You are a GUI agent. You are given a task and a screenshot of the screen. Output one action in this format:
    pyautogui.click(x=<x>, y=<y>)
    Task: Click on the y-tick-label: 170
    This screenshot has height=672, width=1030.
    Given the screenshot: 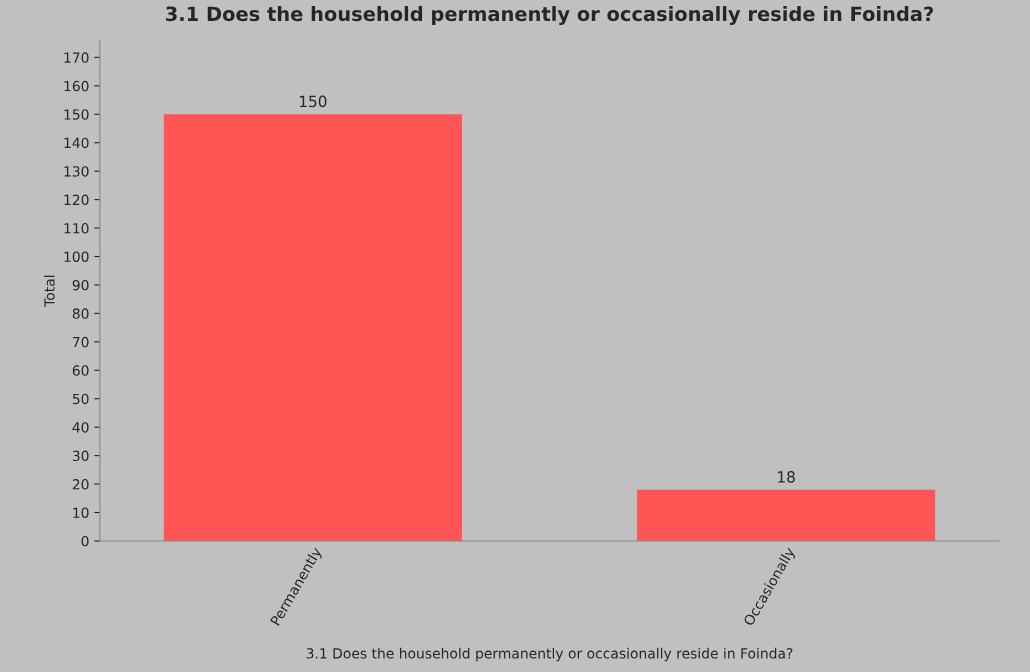 What is the action you would take?
    pyautogui.click(x=76, y=57)
    